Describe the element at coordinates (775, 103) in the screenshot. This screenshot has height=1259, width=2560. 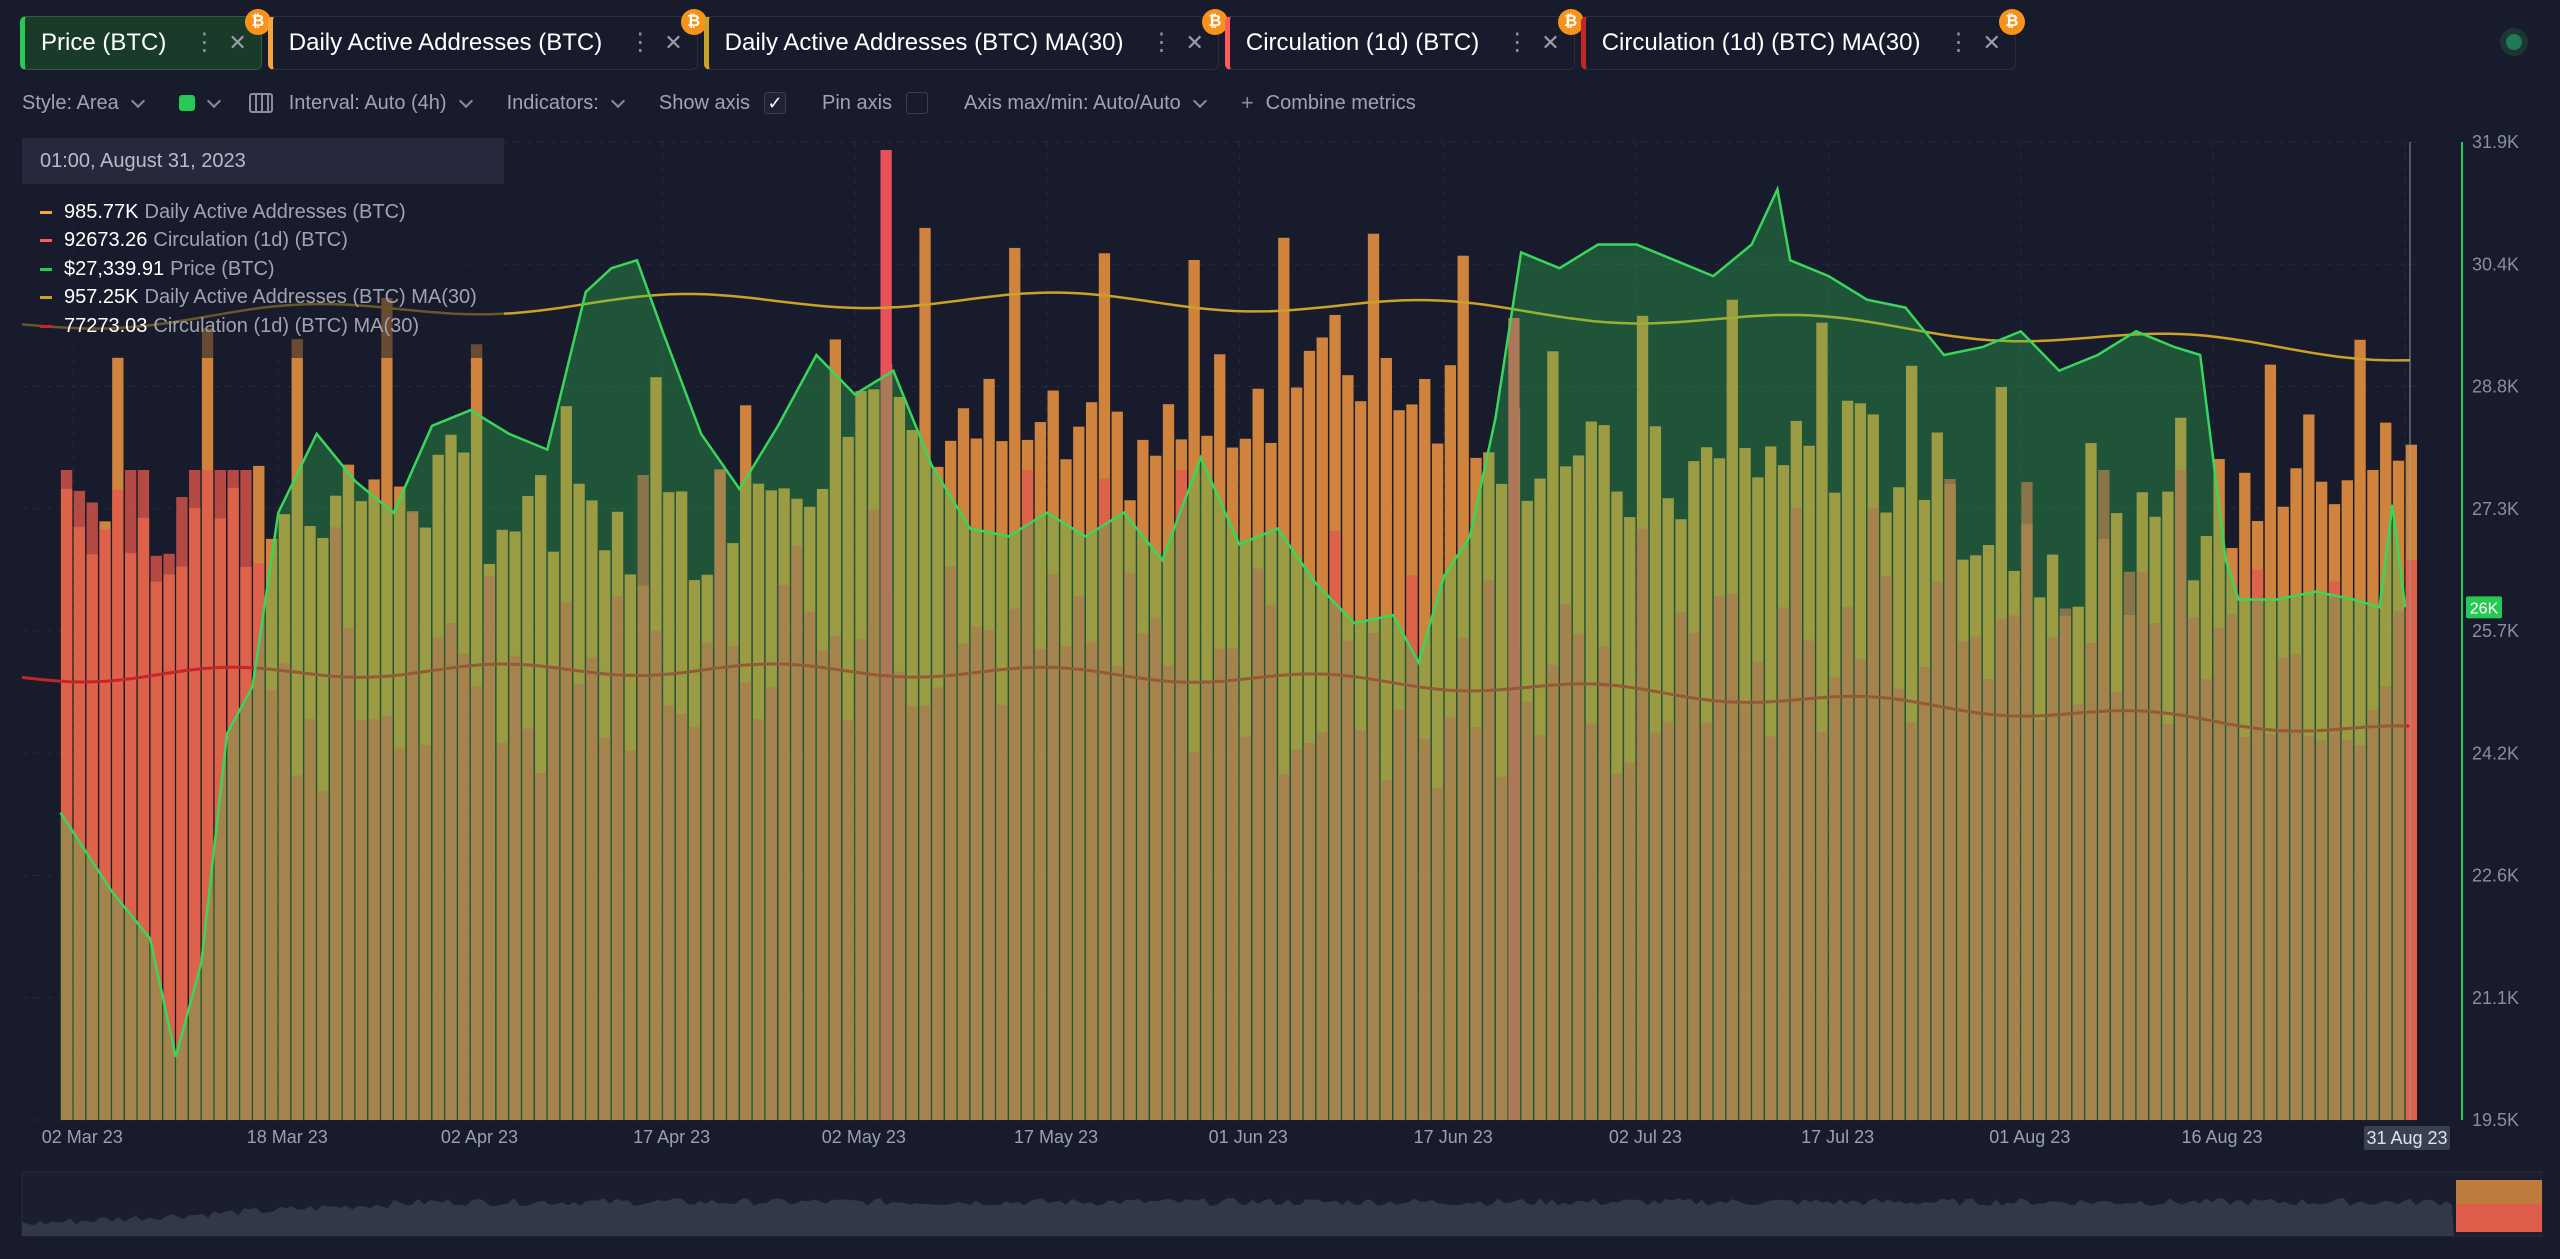
I see `checkmark-icon: ✓` at that location.